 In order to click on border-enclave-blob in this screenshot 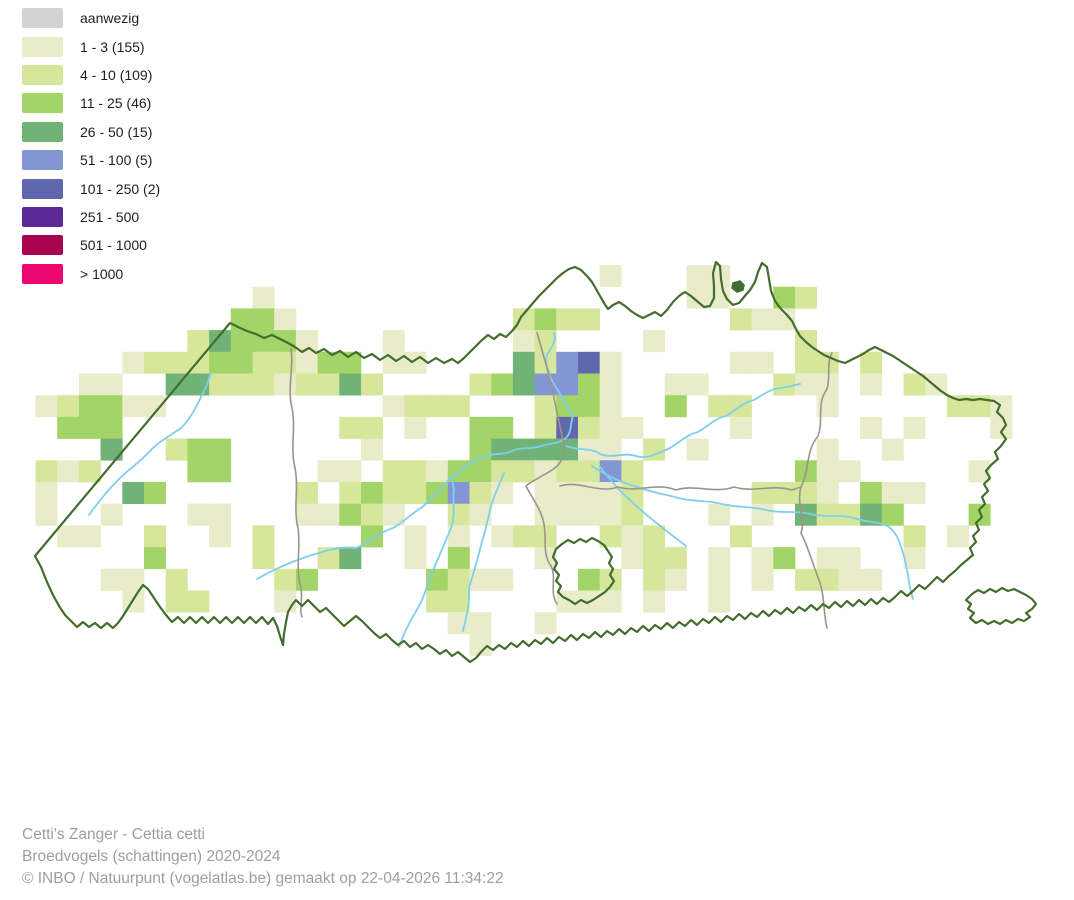, I will do `click(738, 286)`.